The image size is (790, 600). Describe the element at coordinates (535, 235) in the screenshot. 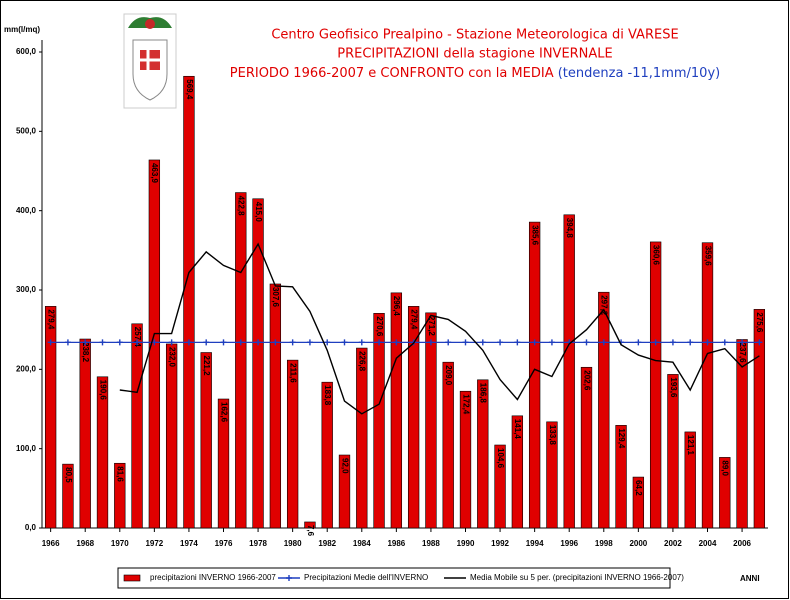

I see `data-label: 385,6` at that location.